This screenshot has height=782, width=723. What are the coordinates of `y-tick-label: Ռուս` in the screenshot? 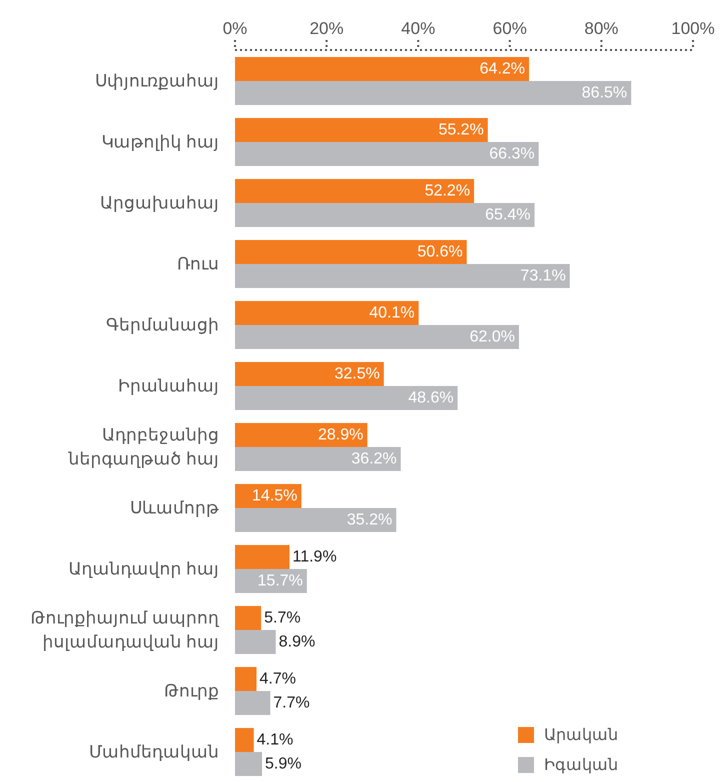 It's located at (198, 263).